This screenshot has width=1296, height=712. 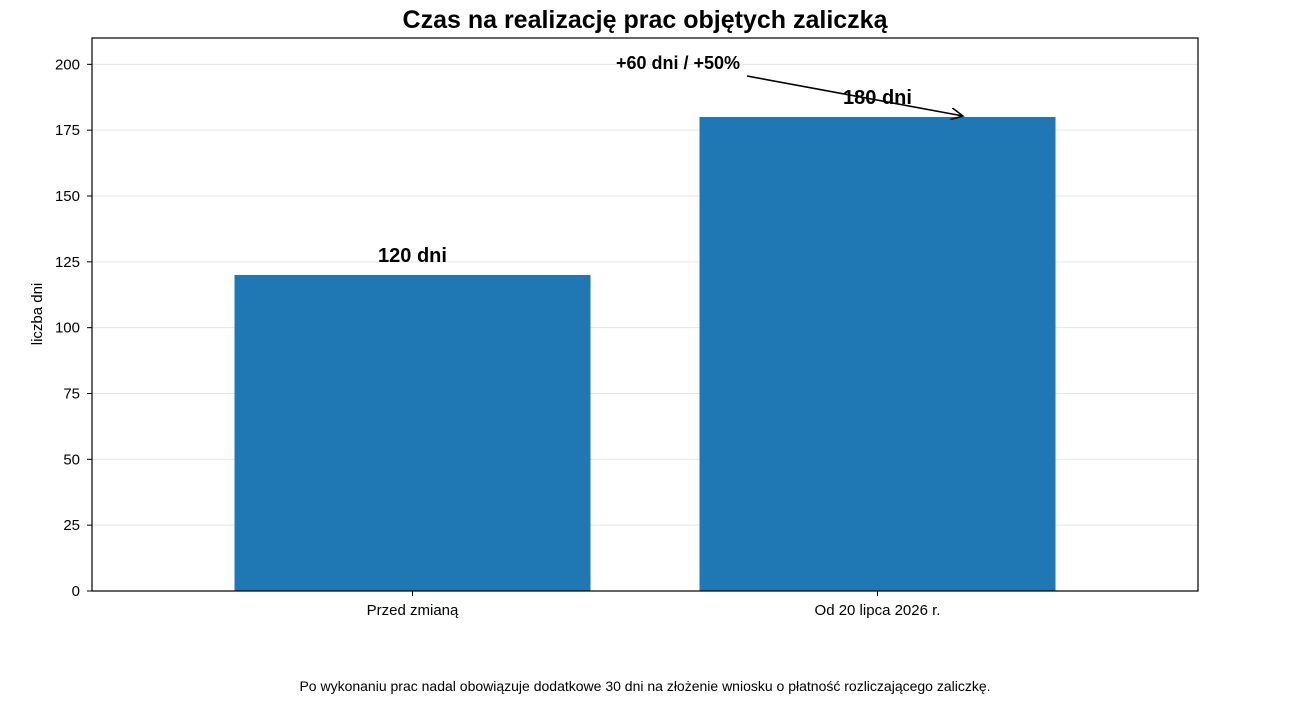 I want to click on y-axis: 0 25 50 75 100 125 150 175 200, so click(x=73, y=328).